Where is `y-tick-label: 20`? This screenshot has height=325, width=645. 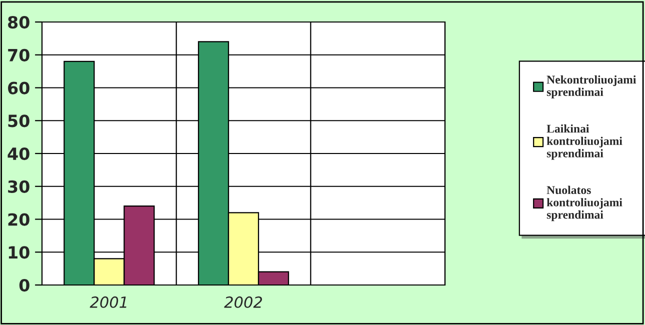
y-tick-label: 20 is located at coordinates (19, 219).